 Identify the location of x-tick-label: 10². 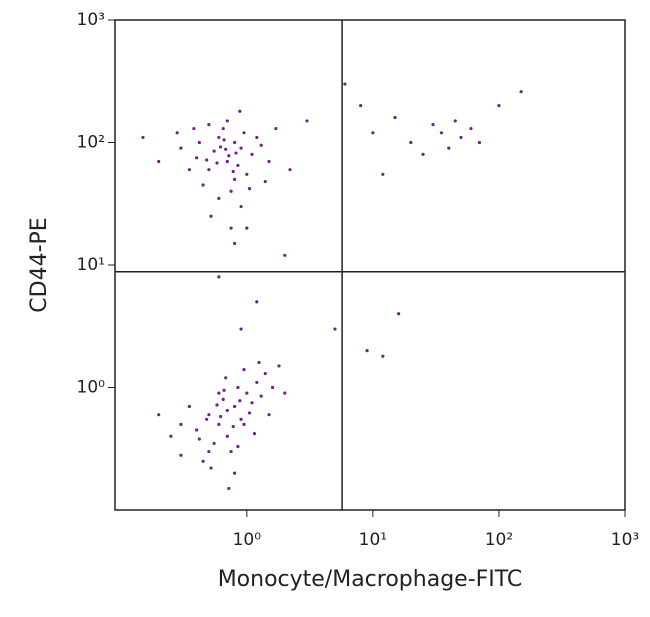
(499, 540).